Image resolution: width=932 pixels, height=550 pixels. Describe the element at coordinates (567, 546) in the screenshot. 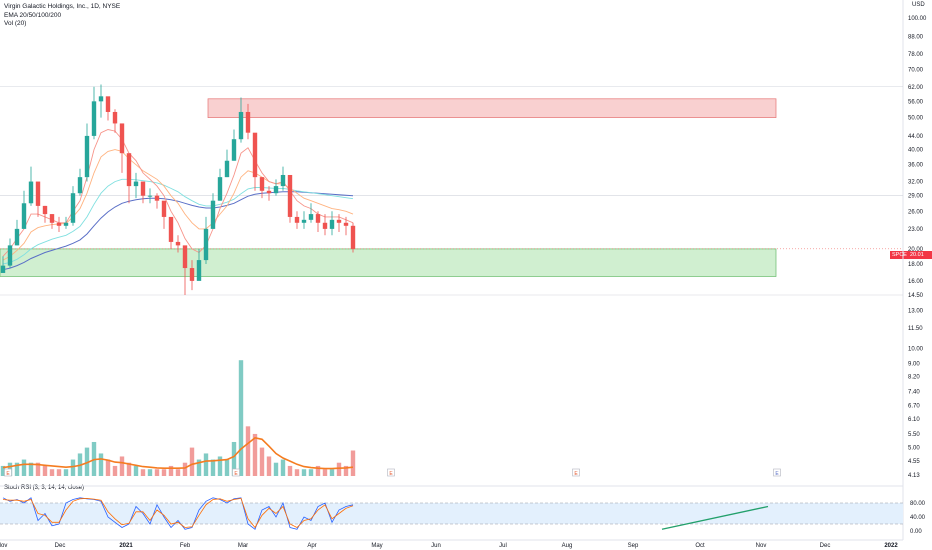

I see `time-tick-label: Aug` at that location.